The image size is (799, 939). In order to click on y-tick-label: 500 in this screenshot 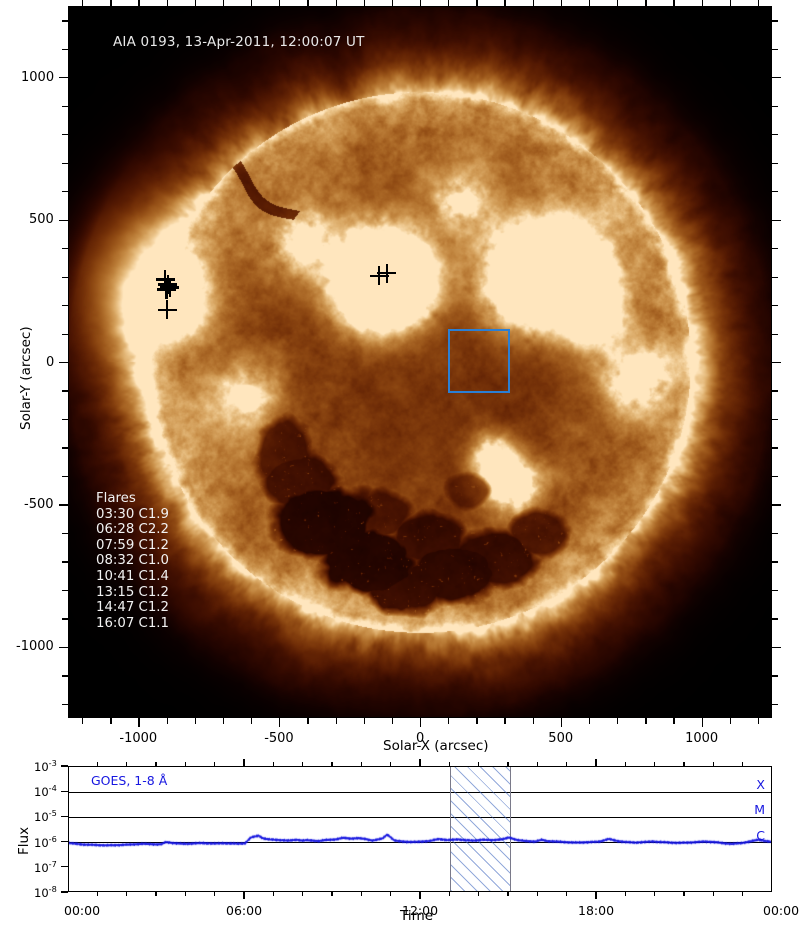, I will do `click(41, 220)`.